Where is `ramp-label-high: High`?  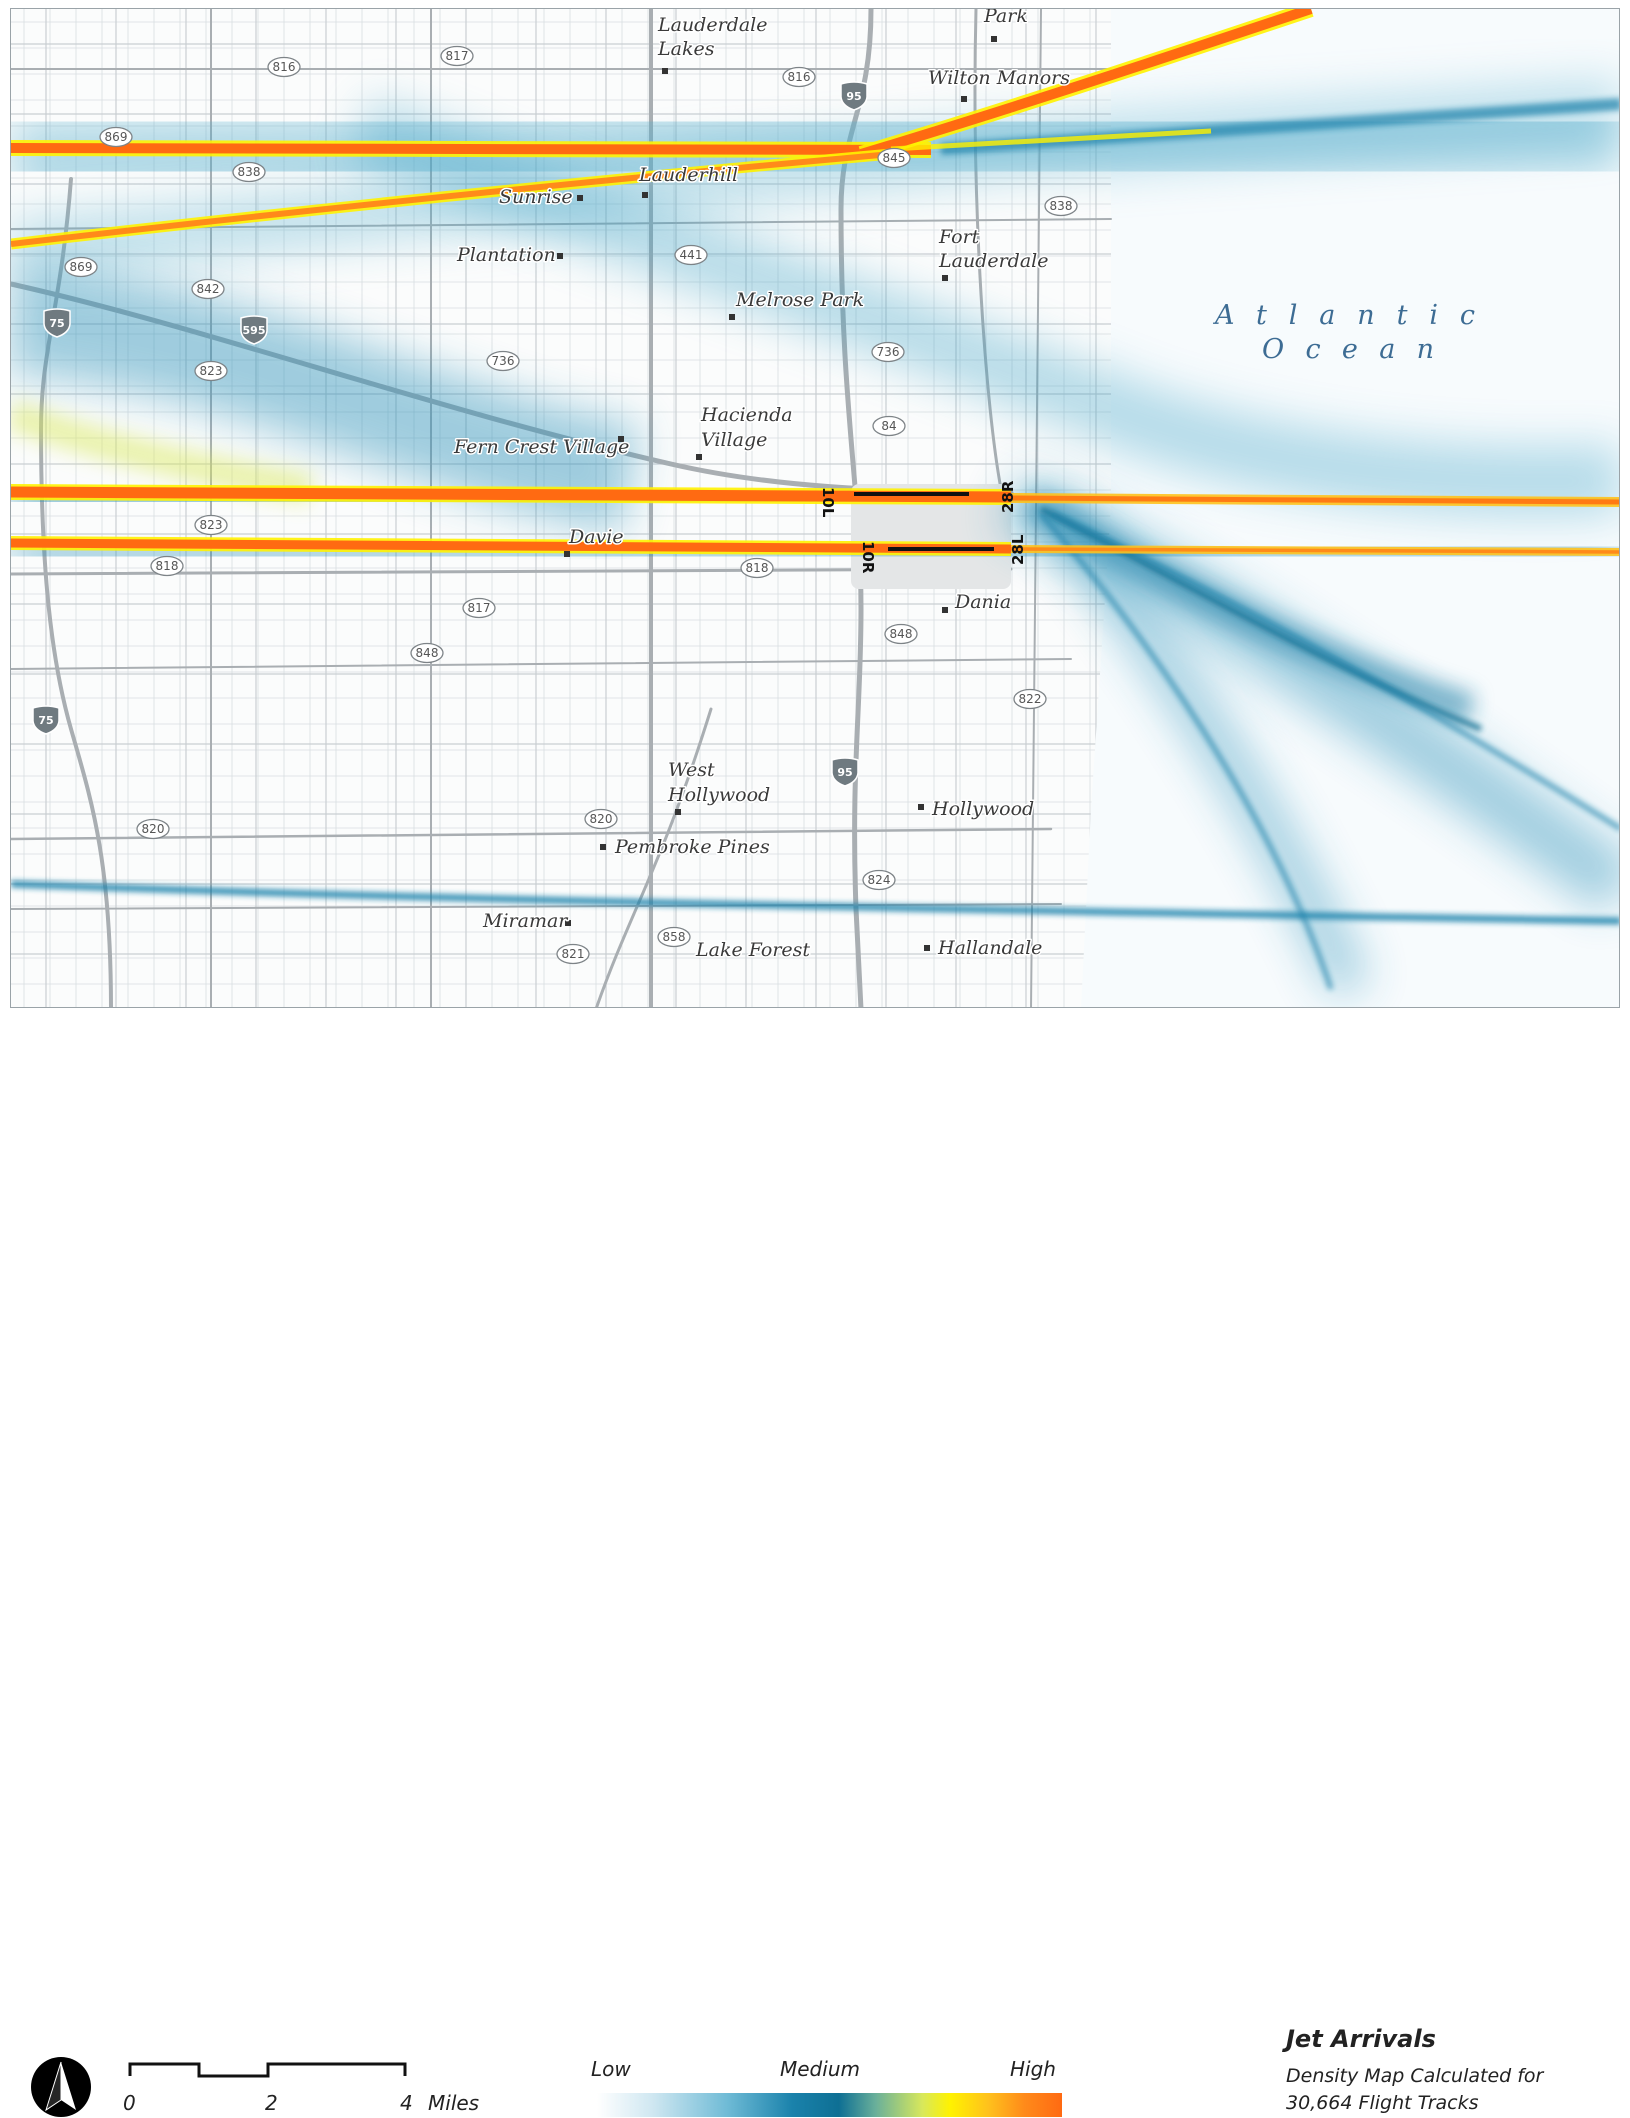
ramp-label-high: High is located at coordinates (1033, 2069).